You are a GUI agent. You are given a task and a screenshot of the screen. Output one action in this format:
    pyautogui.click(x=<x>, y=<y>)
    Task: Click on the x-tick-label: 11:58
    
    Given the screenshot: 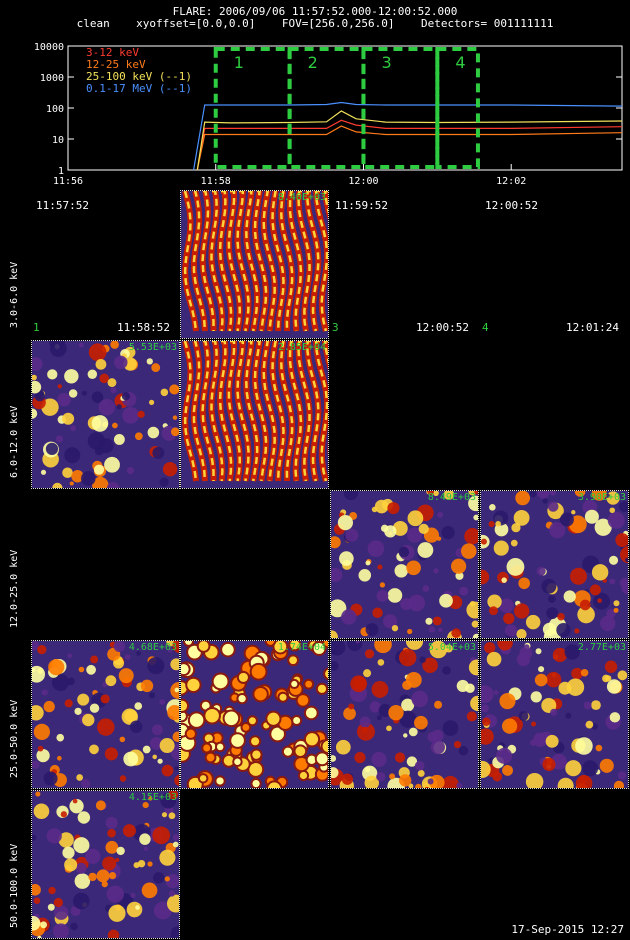 What is the action you would take?
    pyautogui.click(x=216, y=181)
    